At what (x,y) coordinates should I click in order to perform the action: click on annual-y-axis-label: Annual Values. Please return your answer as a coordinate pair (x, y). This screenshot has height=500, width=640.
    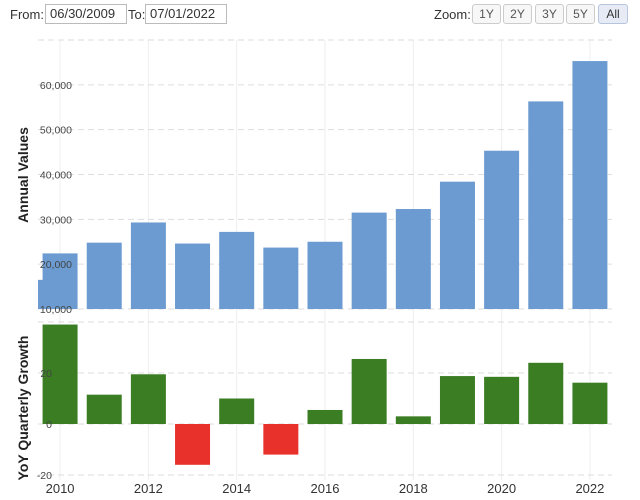
    Looking at the image, I should click on (23, 175).